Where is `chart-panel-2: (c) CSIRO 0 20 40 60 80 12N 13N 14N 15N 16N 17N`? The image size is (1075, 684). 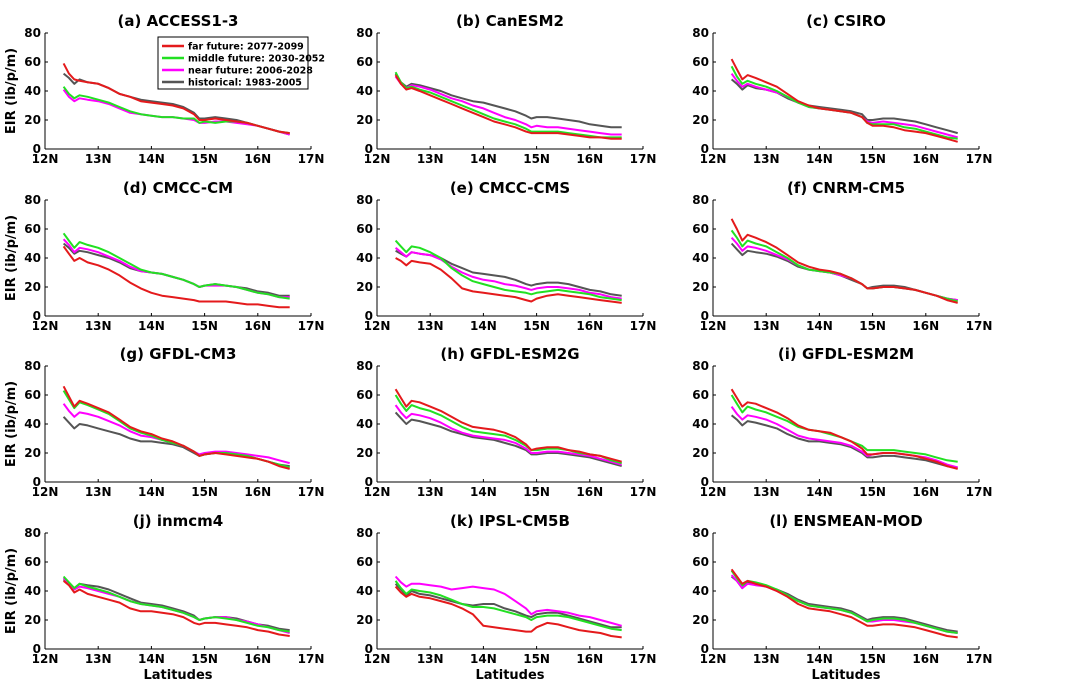 chart-panel-2: (c) CSIRO 0 20 40 60 80 12N 13N 14N 15N 16N 17N is located at coordinates (842, 89).